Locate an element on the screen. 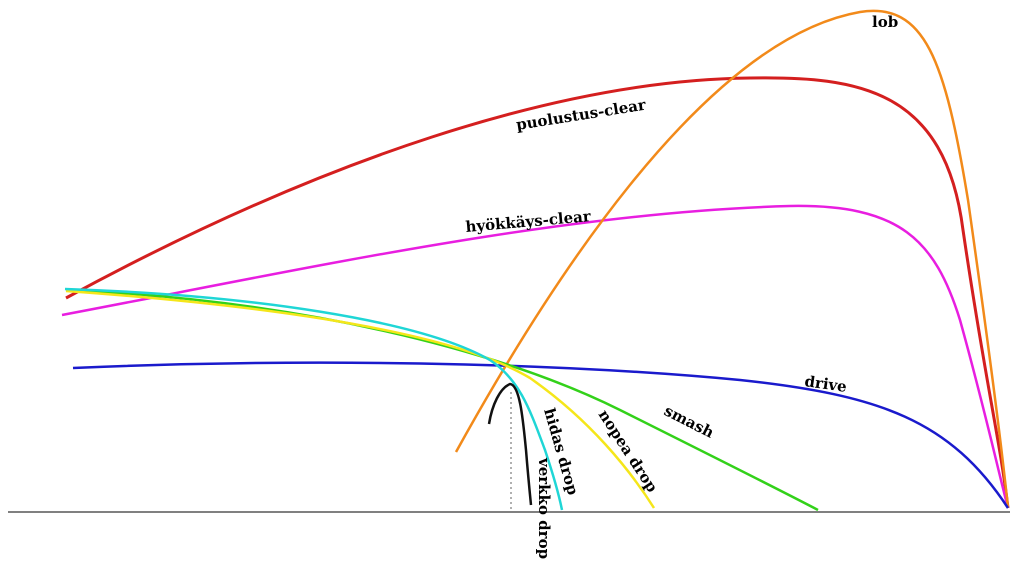 The image size is (1010, 576). lob-label: lob is located at coordinates (885, 22).